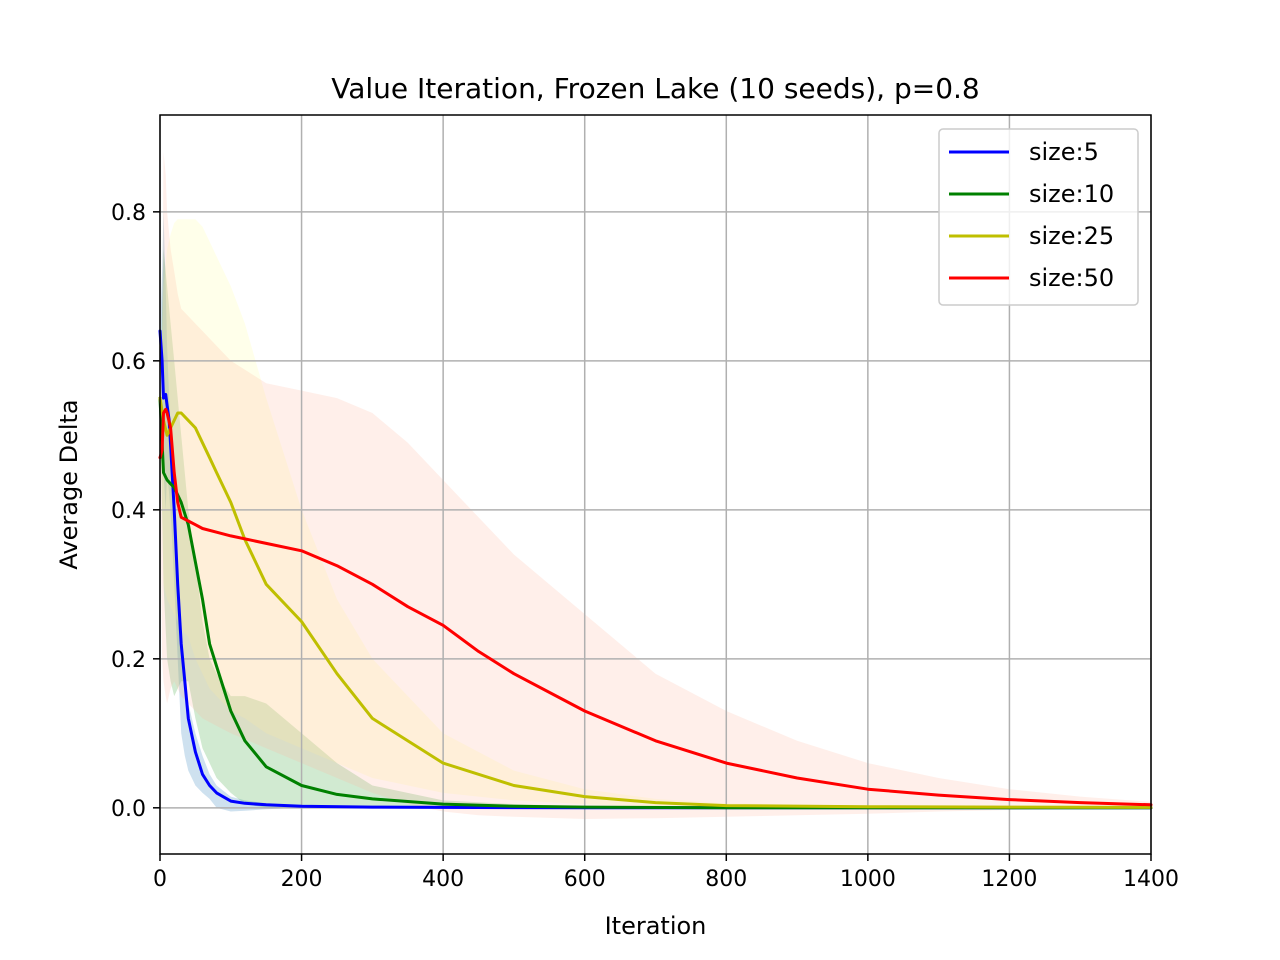 The width and height of the screenshot is (1280, 960). What do you see at coordinates (1071, 278) in the screenshot?
I see `legend-label-size-50: size:50` at bounding box center [1071, 278].